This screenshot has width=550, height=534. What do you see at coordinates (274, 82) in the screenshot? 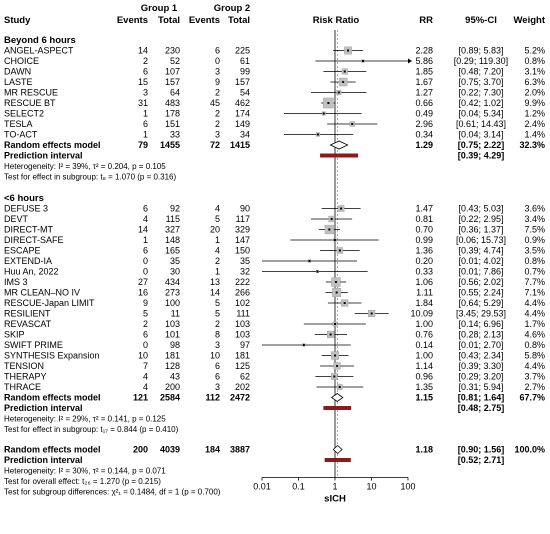
I see `table-row: LASTE 15 157 9 157 1.67 [0.75; 3.70] 6.3%` at bounding box center [274, 82].